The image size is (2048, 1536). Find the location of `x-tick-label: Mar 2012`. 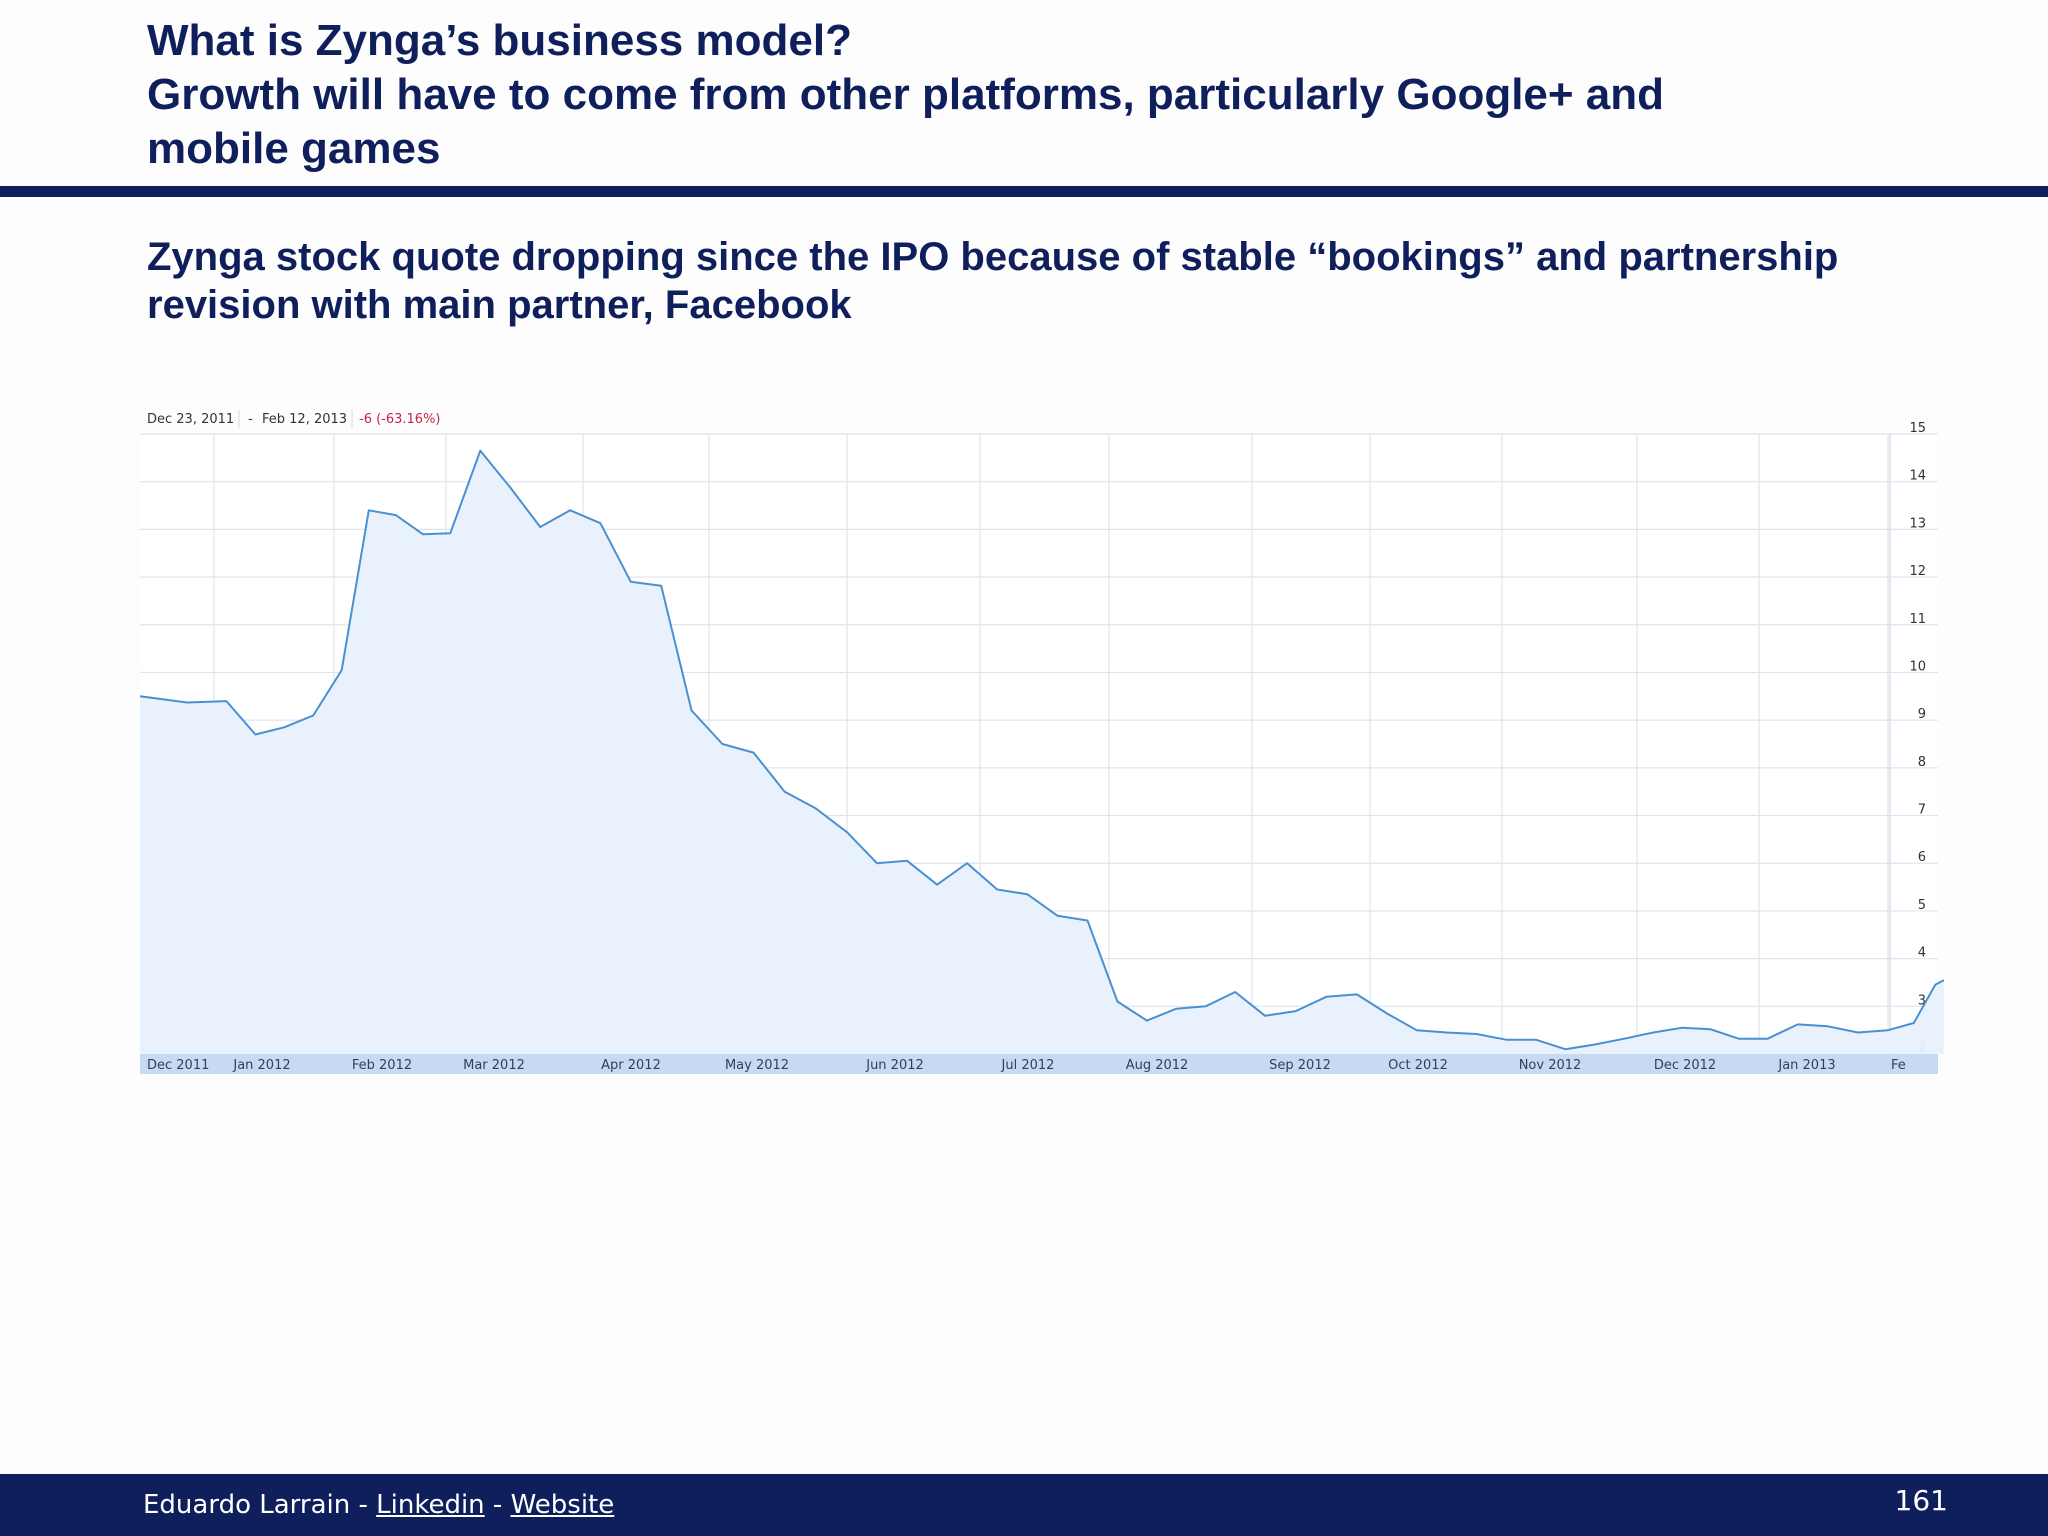

x-tick-label: Mar 2012 is located at coordinates (494, 1065).